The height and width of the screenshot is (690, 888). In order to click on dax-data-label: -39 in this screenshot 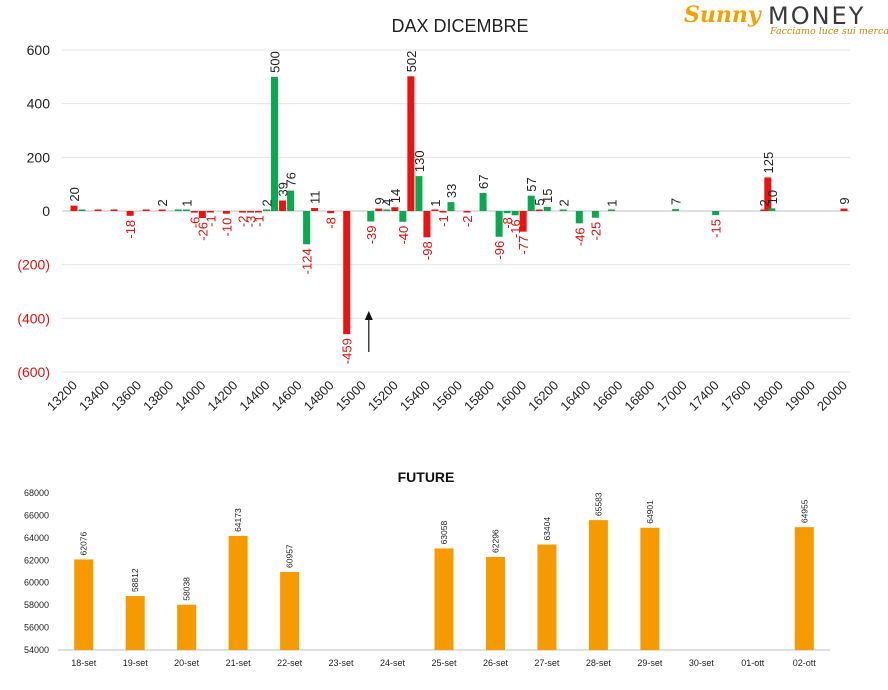, I will do `click(371, 234)`.